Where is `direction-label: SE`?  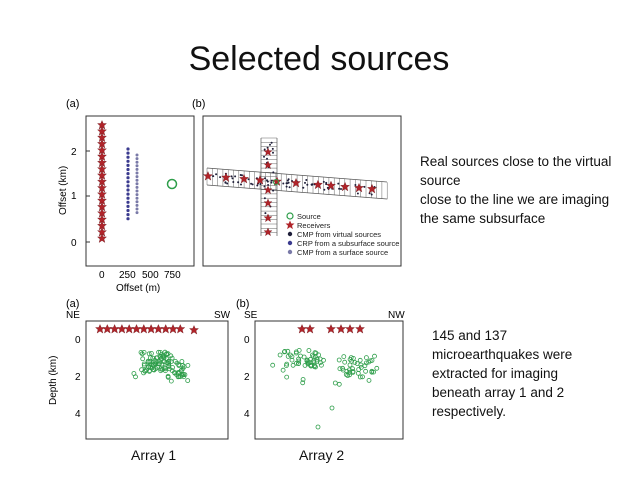
direction-label: SE is located at coordinates (251, 315).